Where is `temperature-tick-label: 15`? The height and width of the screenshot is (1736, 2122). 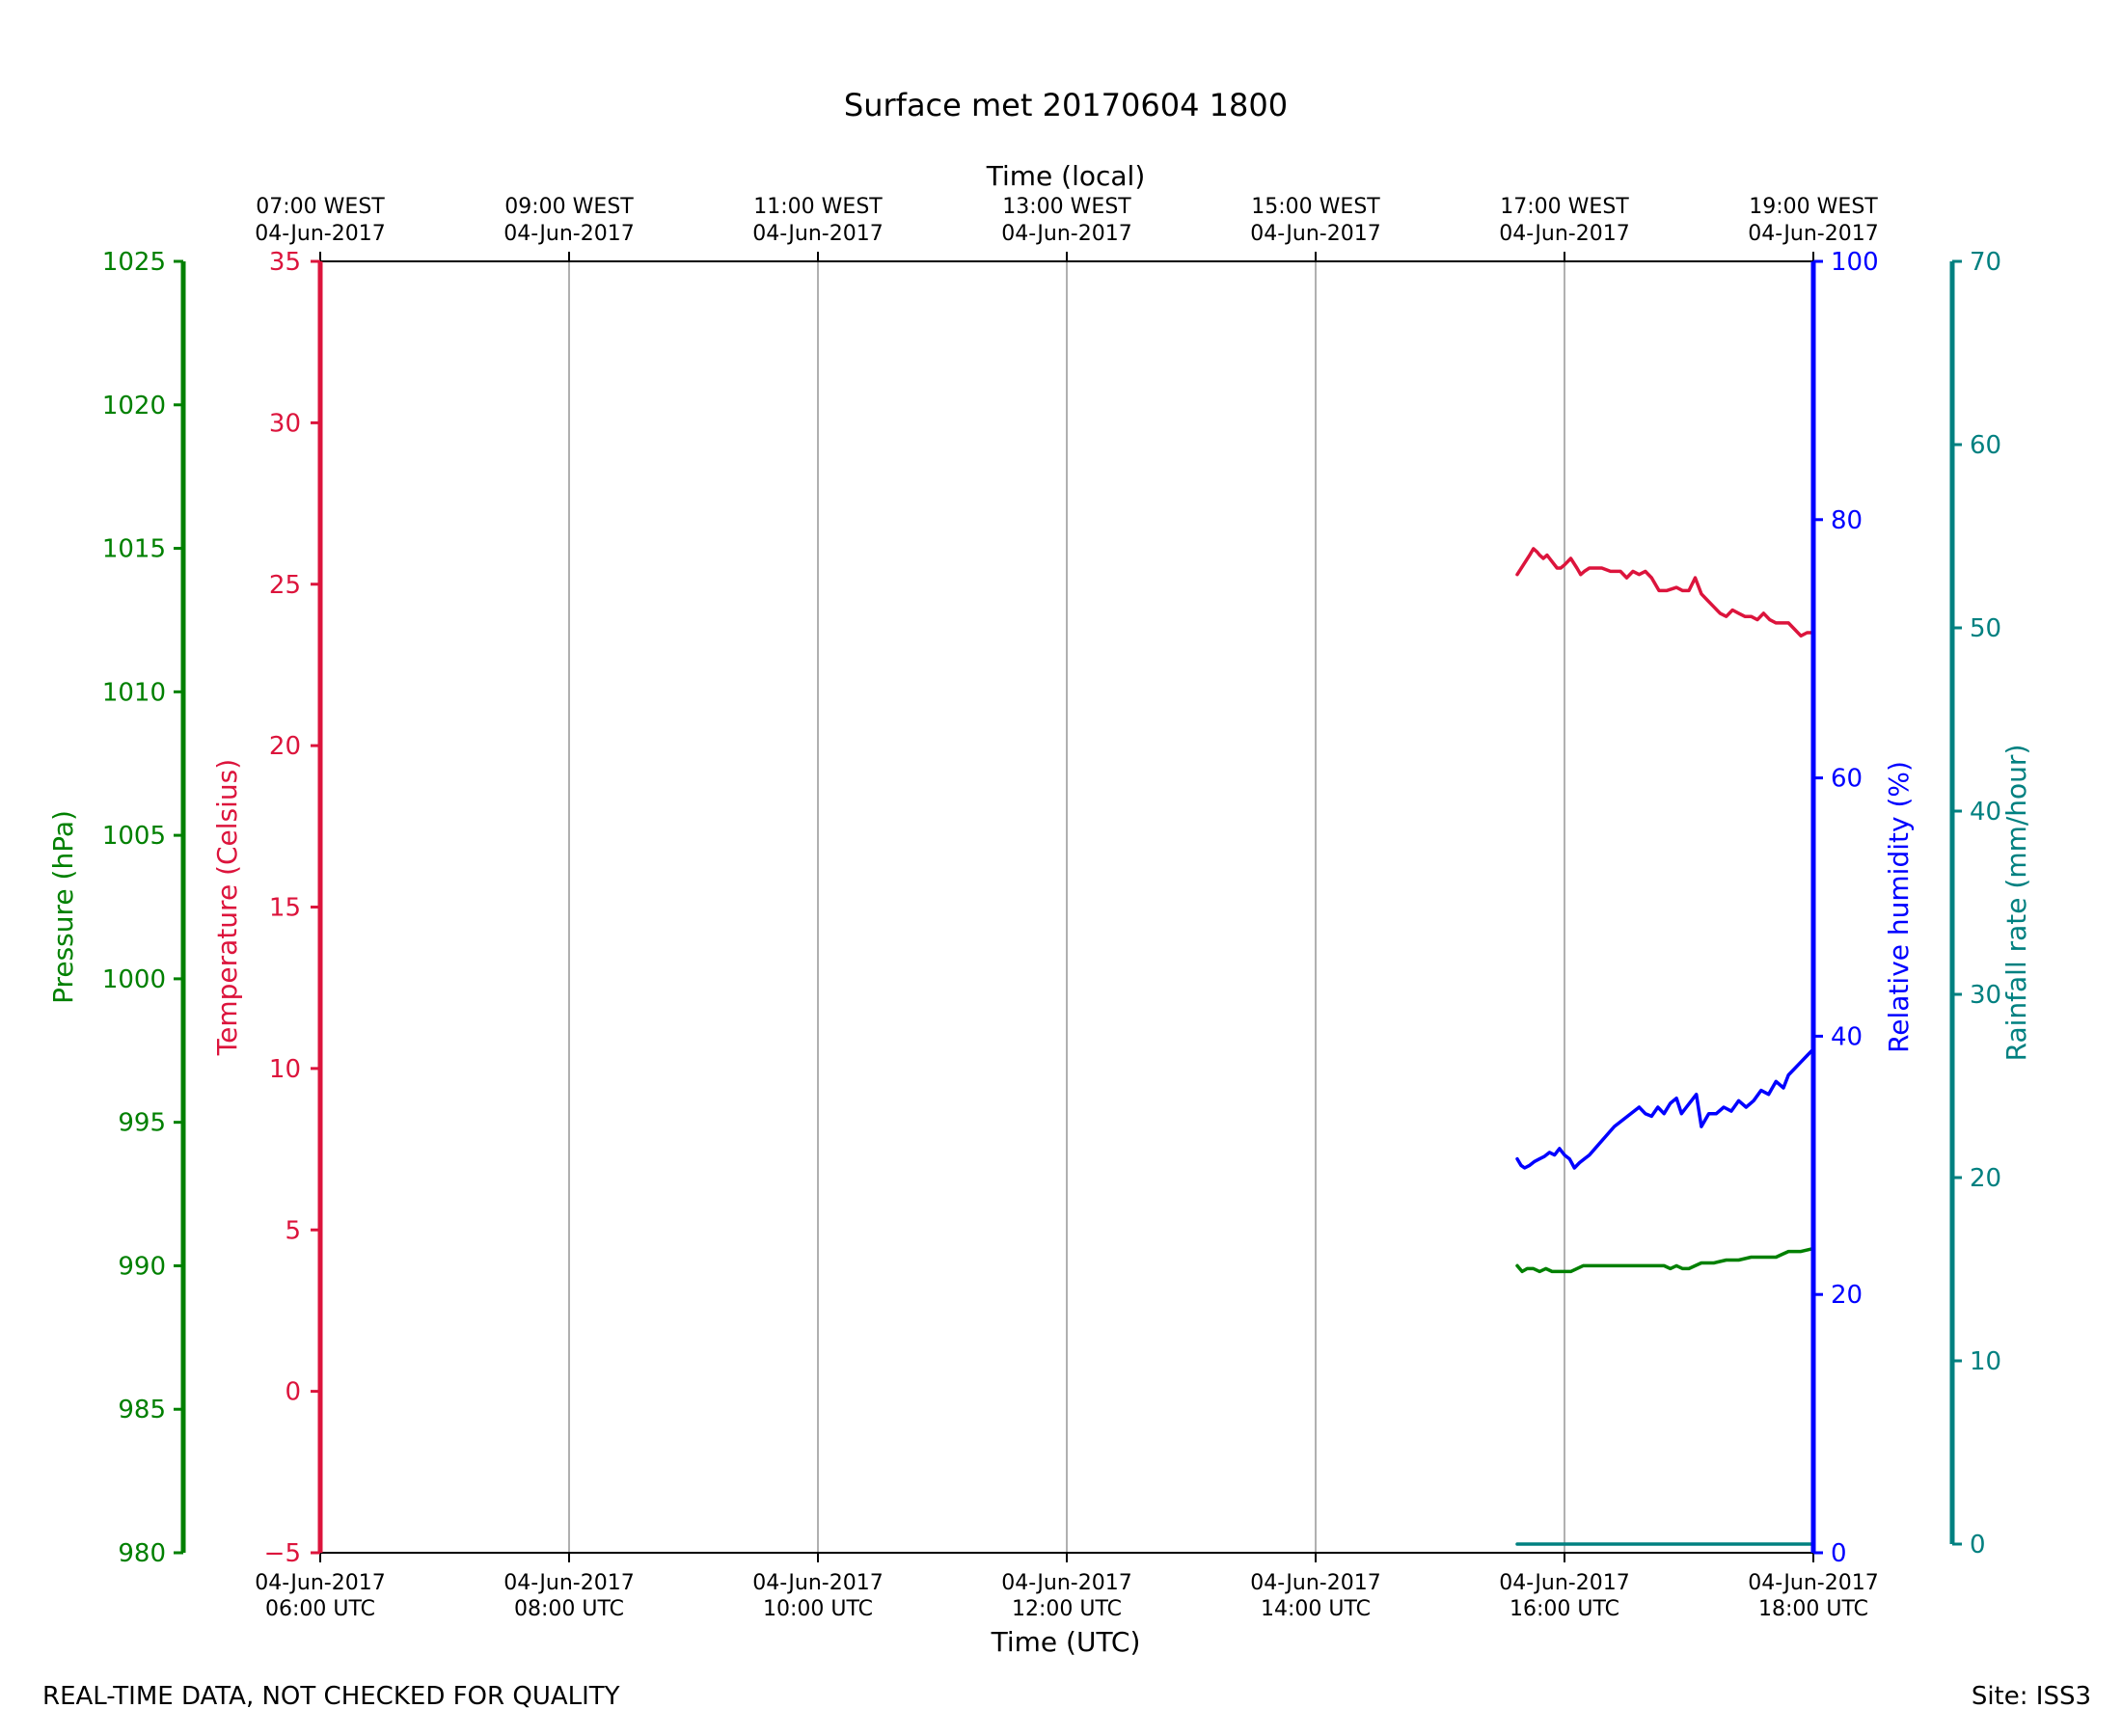 temperature-tick-label: 15 is located at coordinates (285, 909).